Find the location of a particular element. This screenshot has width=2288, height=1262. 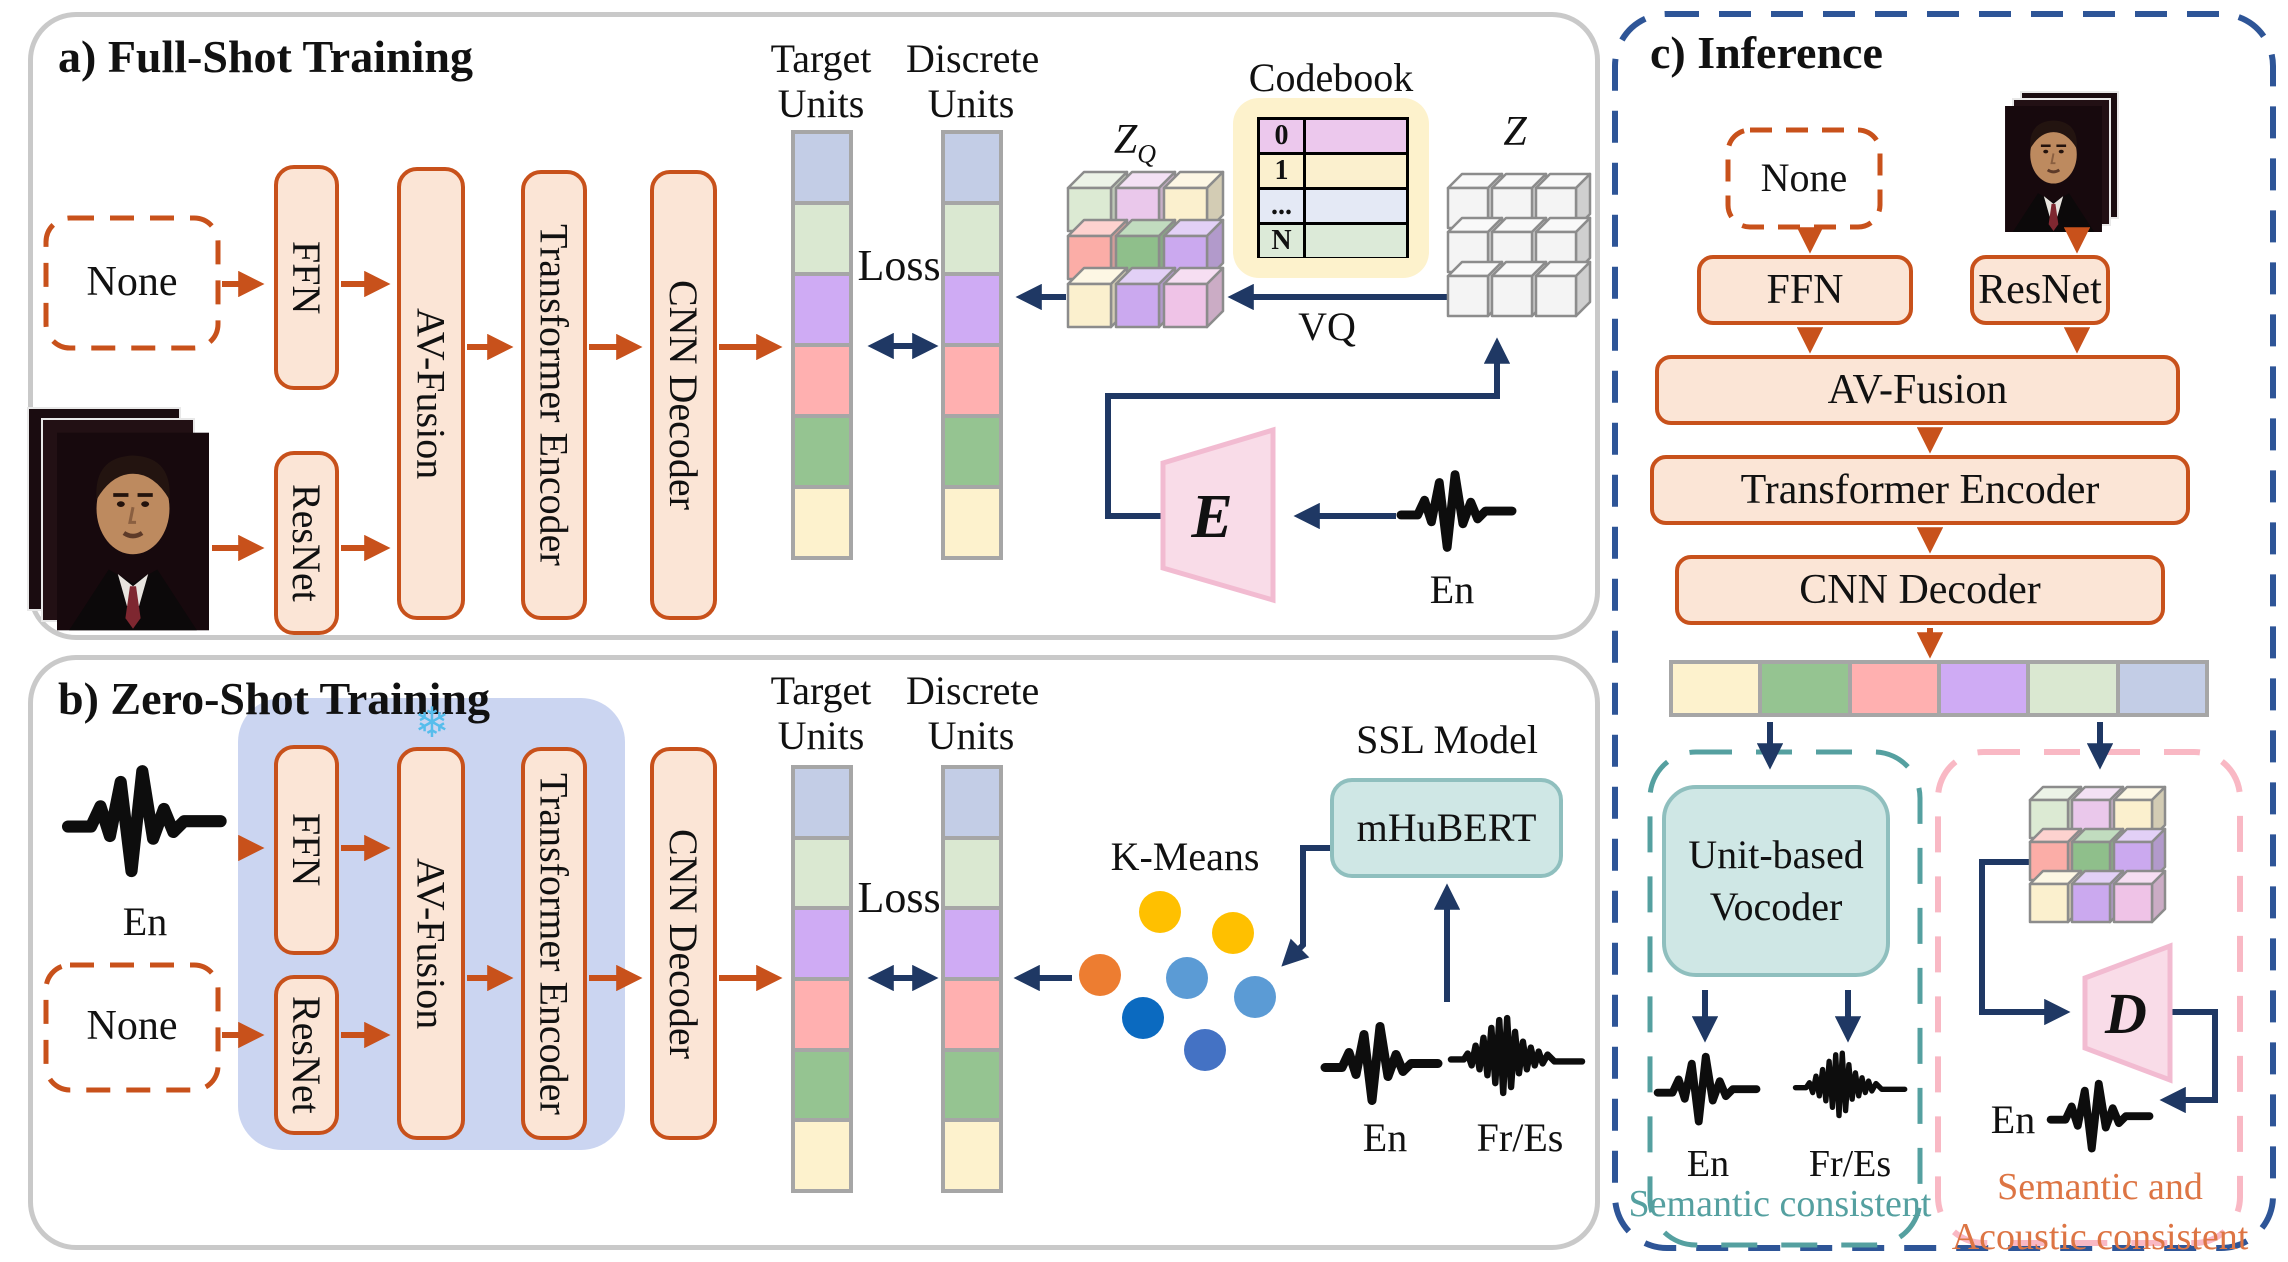

vocoder-wave2-lang: Fr/Es is located at coordinates (1850, 1164).